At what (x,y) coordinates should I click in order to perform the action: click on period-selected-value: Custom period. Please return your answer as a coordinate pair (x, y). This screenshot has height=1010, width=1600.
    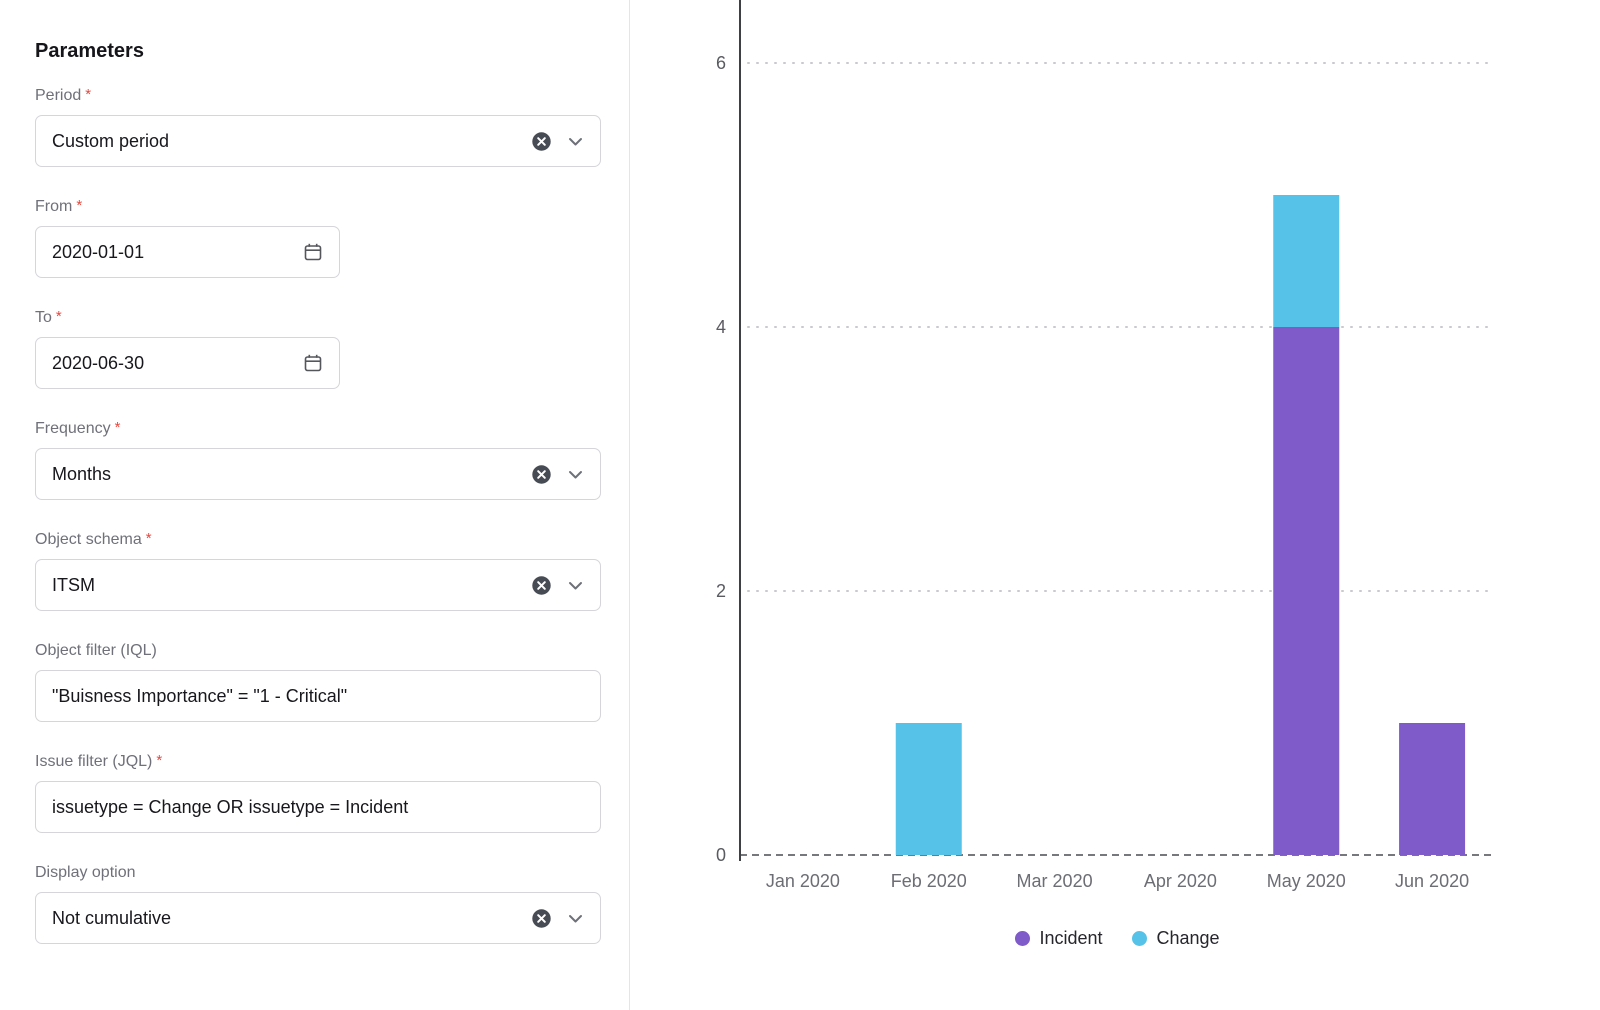
    Looking at the image, I should click on (111, 140).